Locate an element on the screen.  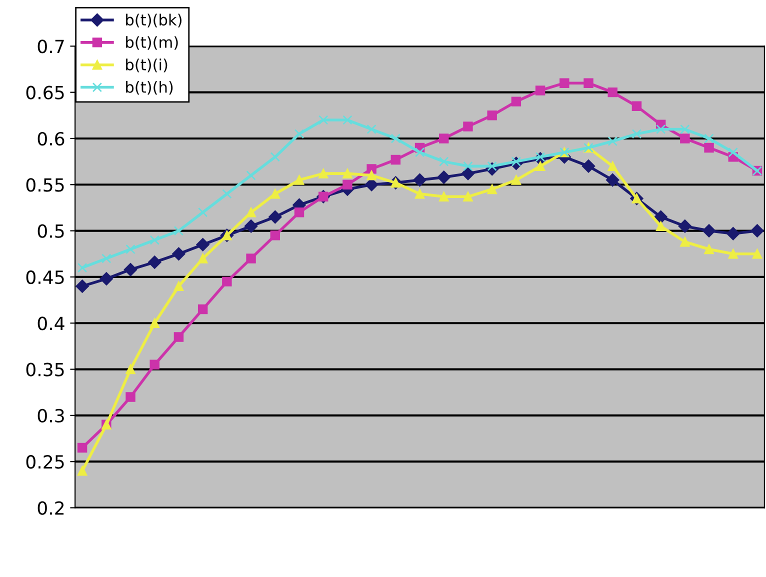
legend-label: b(t)(bk) is located at coordinates (154, 21).